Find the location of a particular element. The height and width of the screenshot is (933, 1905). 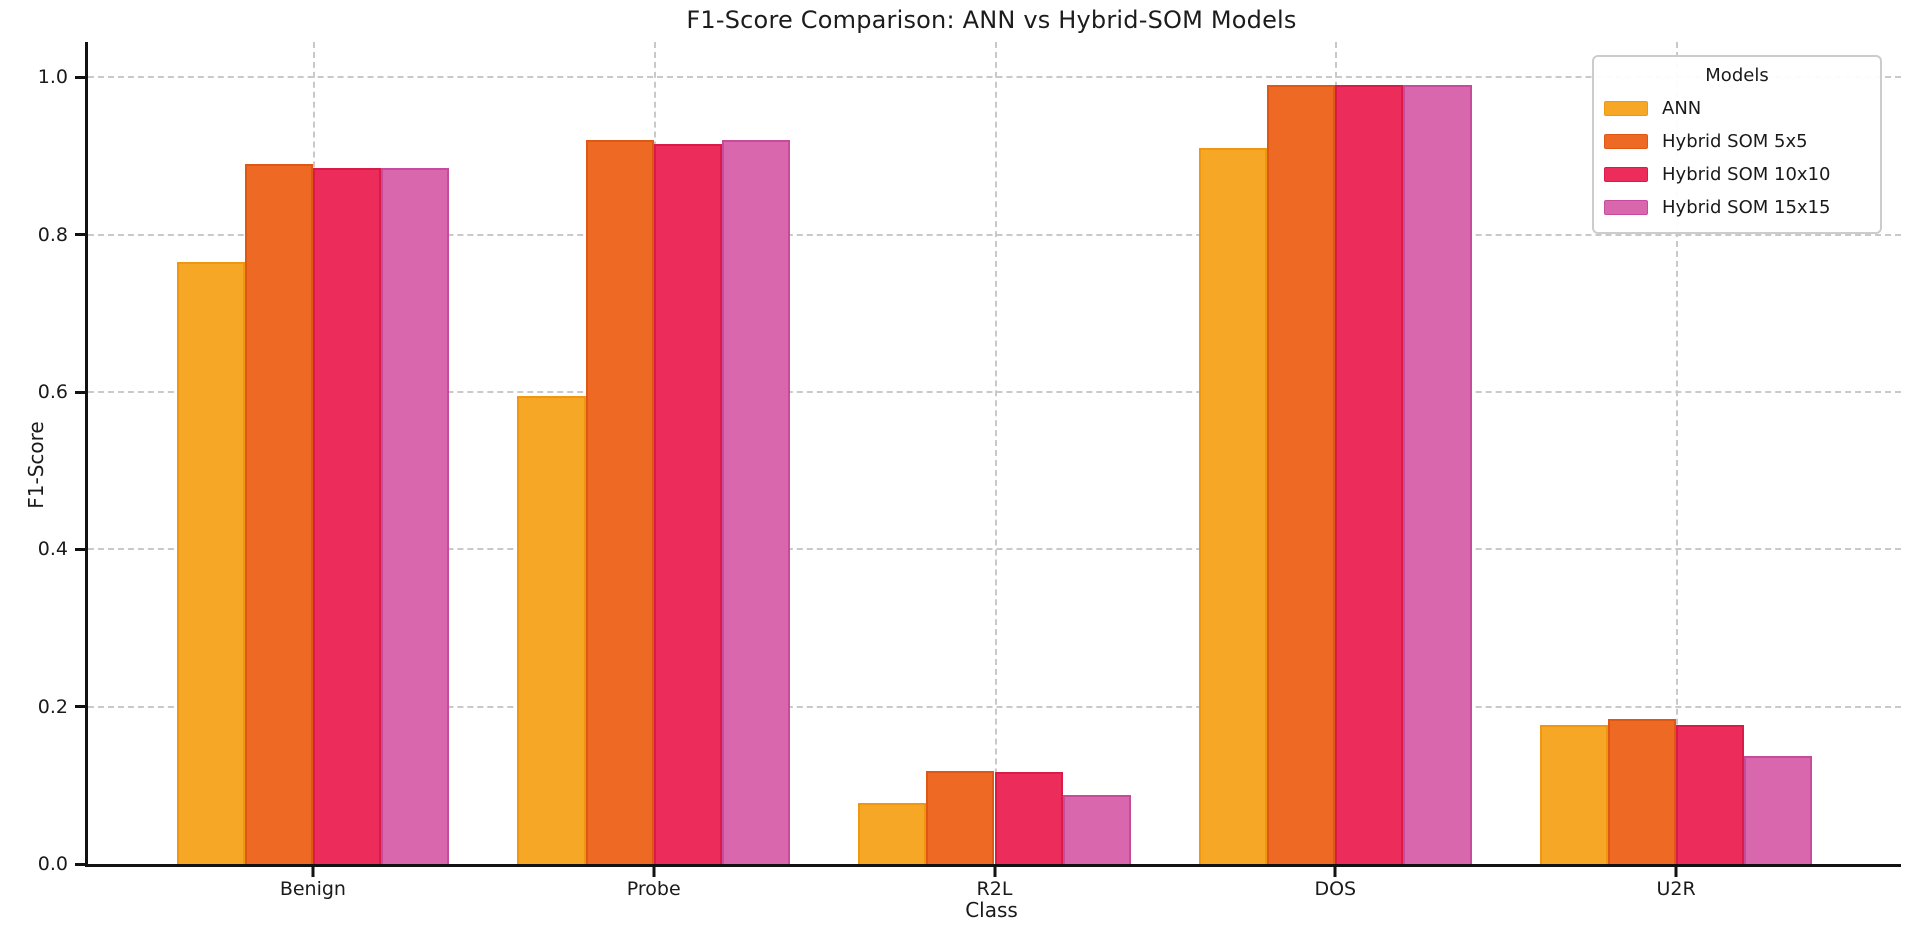

legend-label-hybrid-som-15x15: Hybrid SOM 15x15 is located at coordinates (1746, 207).